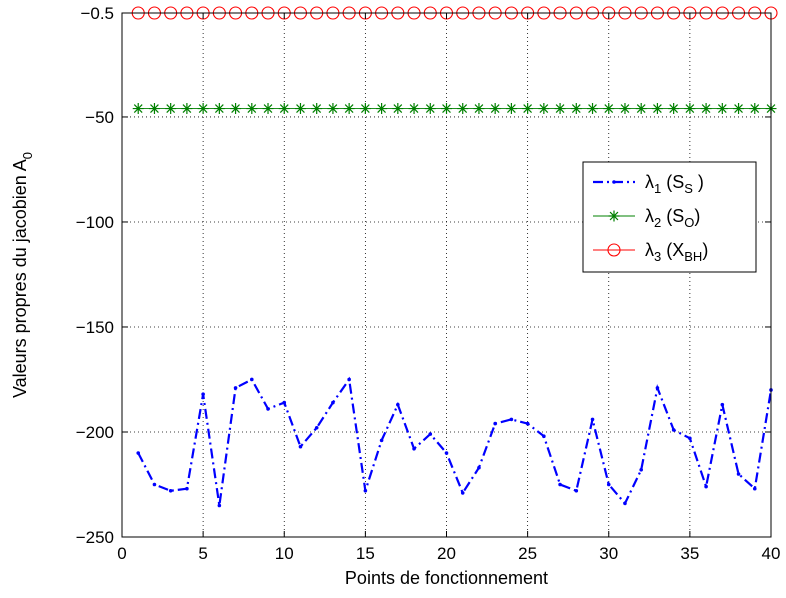  What do you see at coordinates (95, 222) in the screenshot?
I see `y-tick-label: −100` at bounding box center [95, 222].